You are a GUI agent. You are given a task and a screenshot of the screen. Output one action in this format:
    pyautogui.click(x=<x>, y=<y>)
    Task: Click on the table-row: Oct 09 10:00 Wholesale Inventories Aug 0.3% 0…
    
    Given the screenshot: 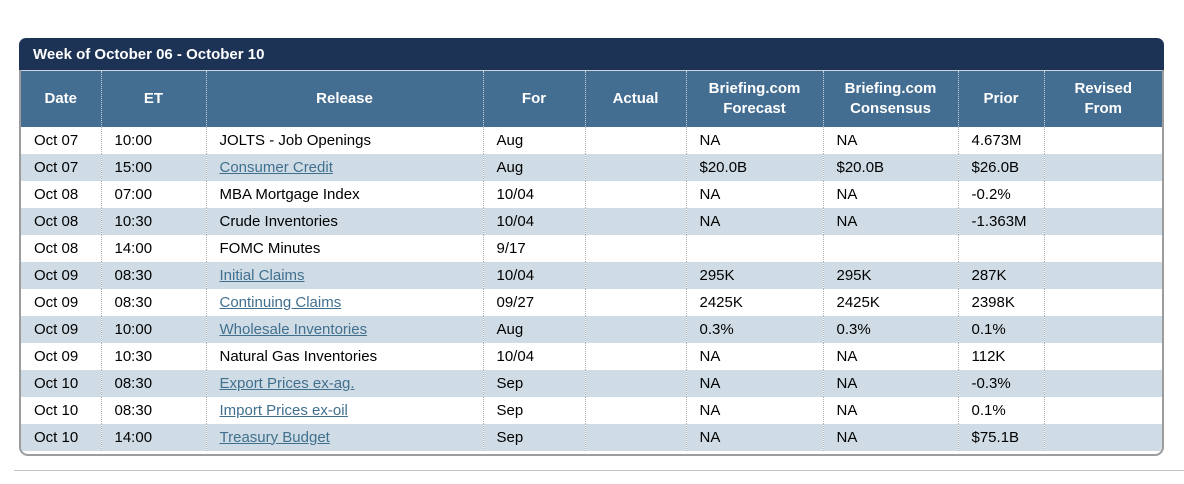 What is the action you would take?
    pyautogui.click(x=591, y=329)
    